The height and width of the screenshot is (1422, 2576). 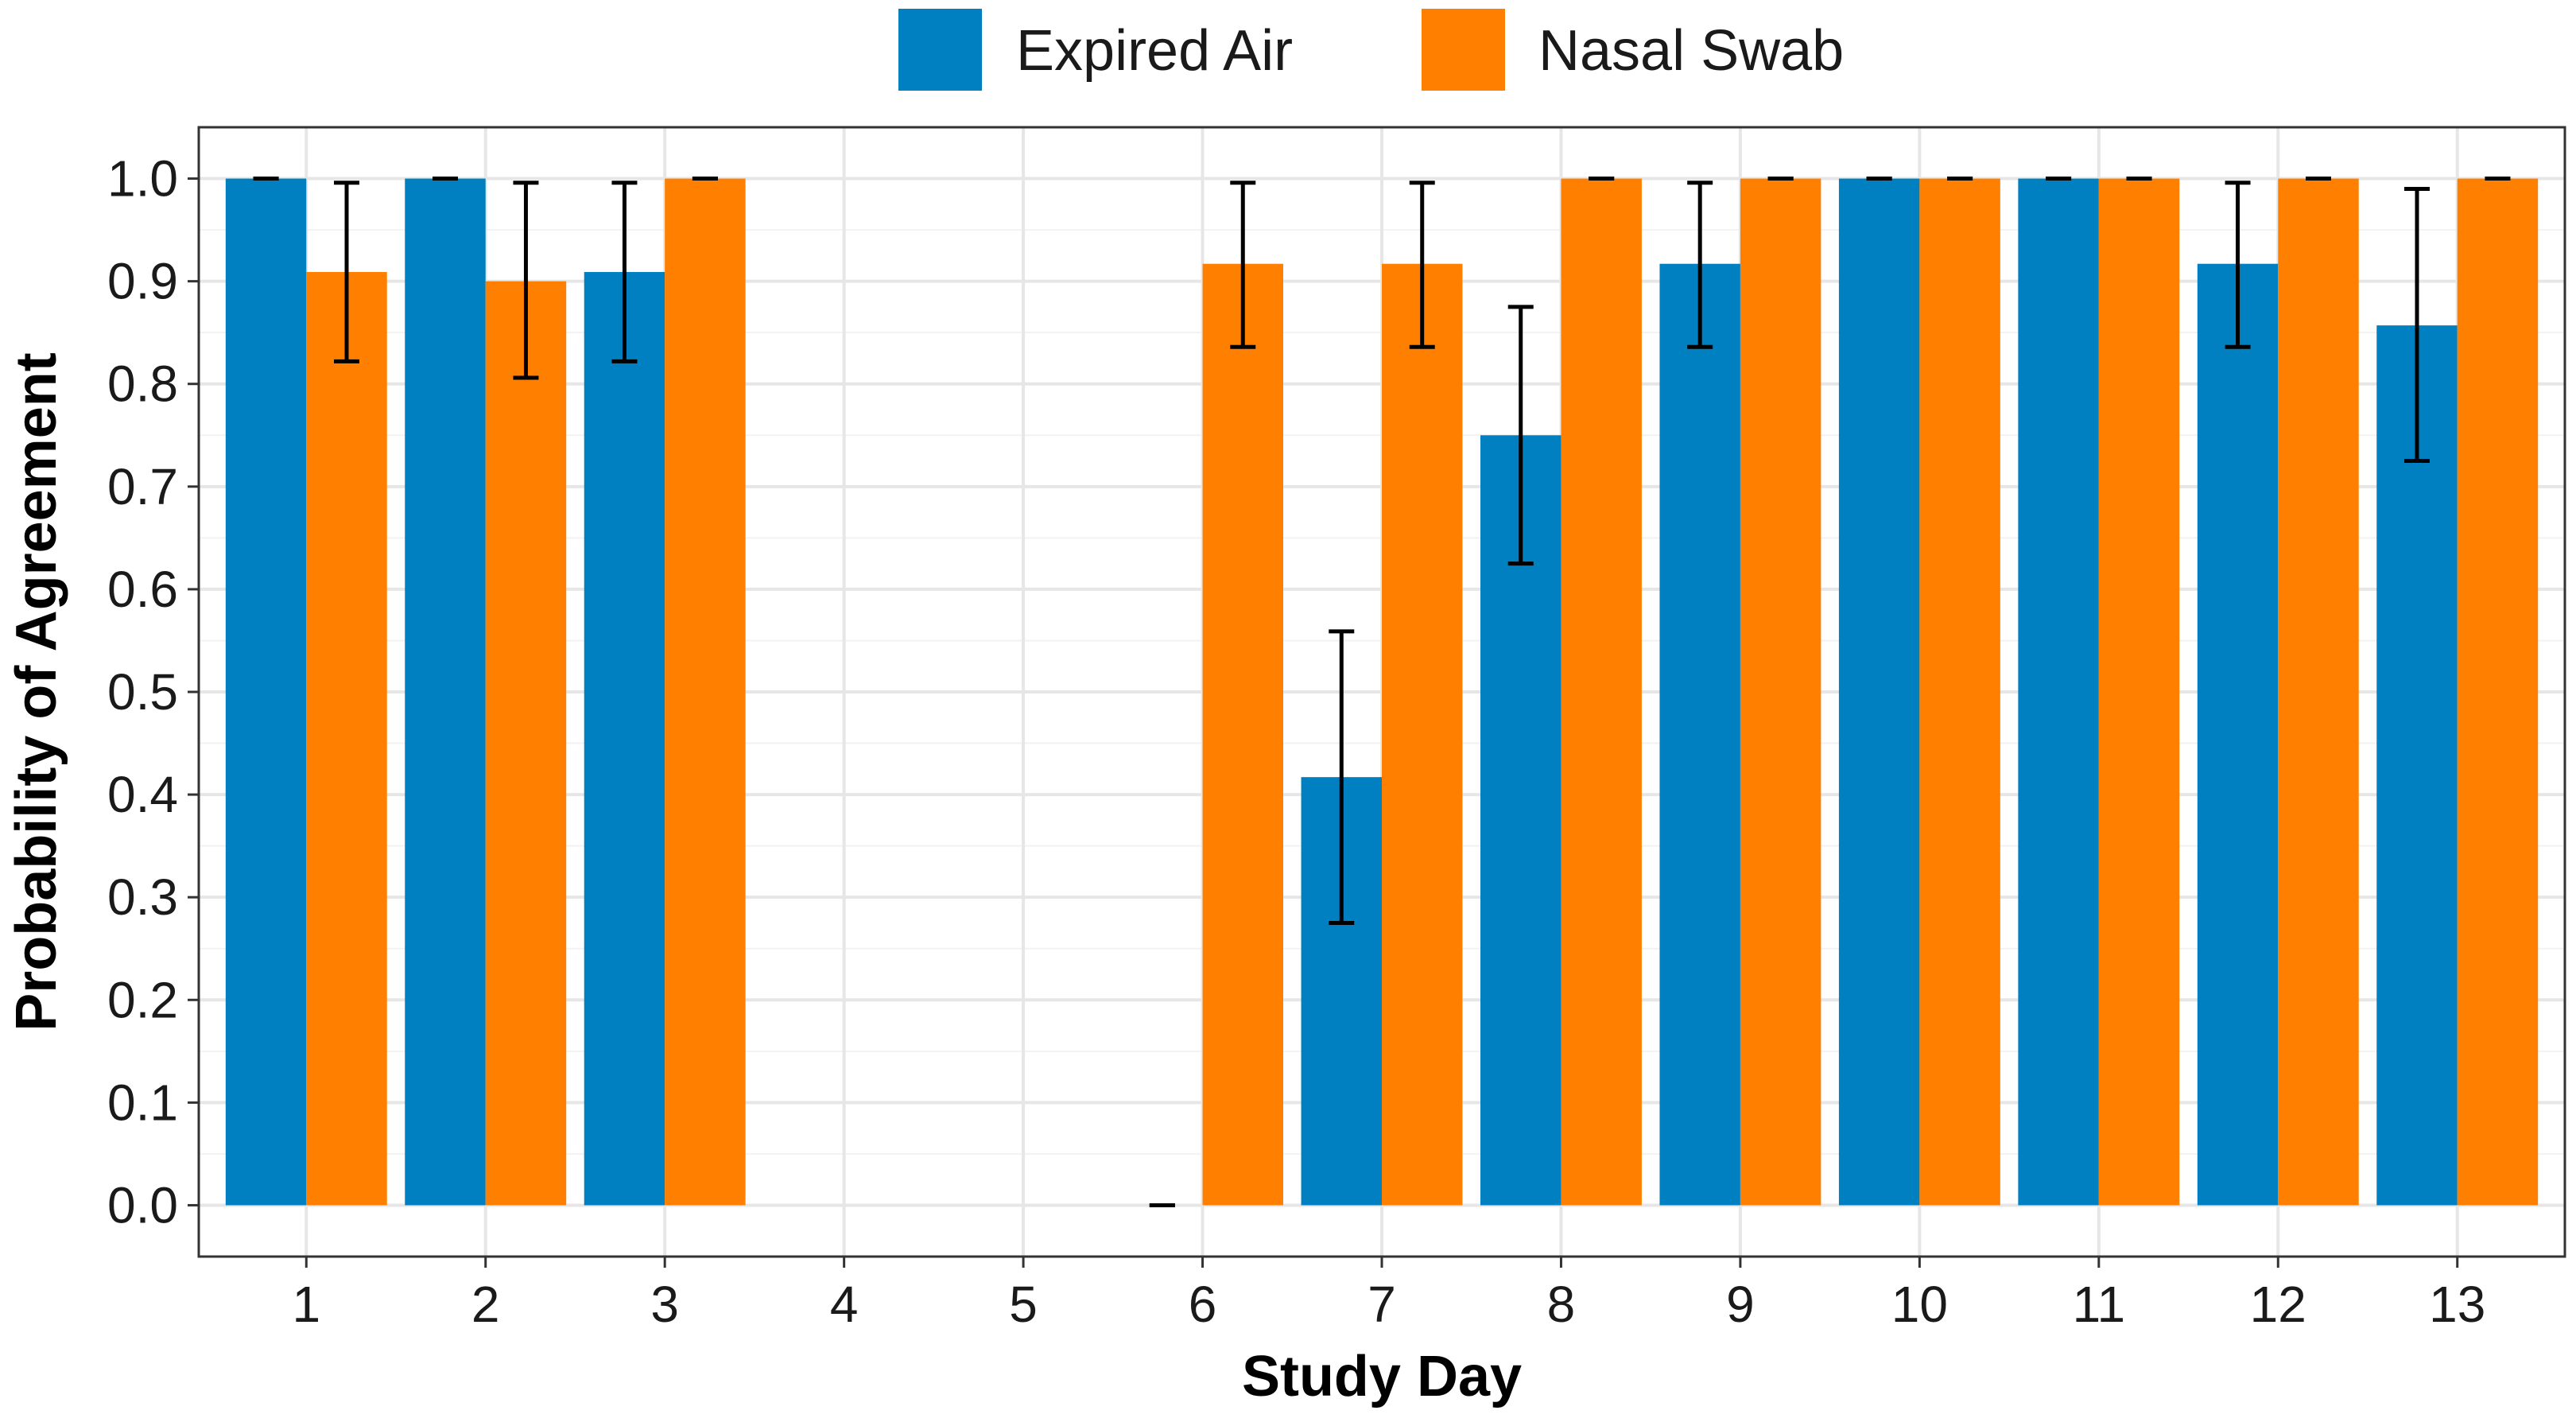 I want to click on x-tick-label: 13, so click(x=2457, y=1304).